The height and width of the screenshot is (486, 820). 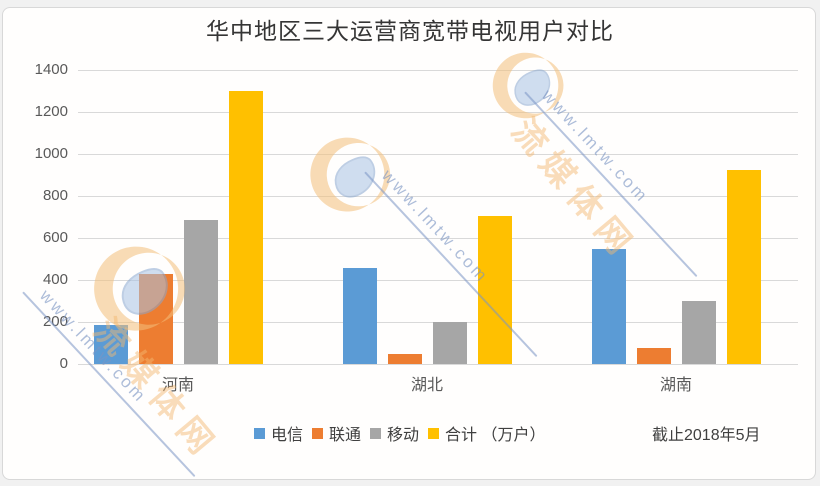 What do you see at coordinates (706, 435) in the screenshot?
I see `date-note: 截止2018年5月` at bounding box center [706, 435].